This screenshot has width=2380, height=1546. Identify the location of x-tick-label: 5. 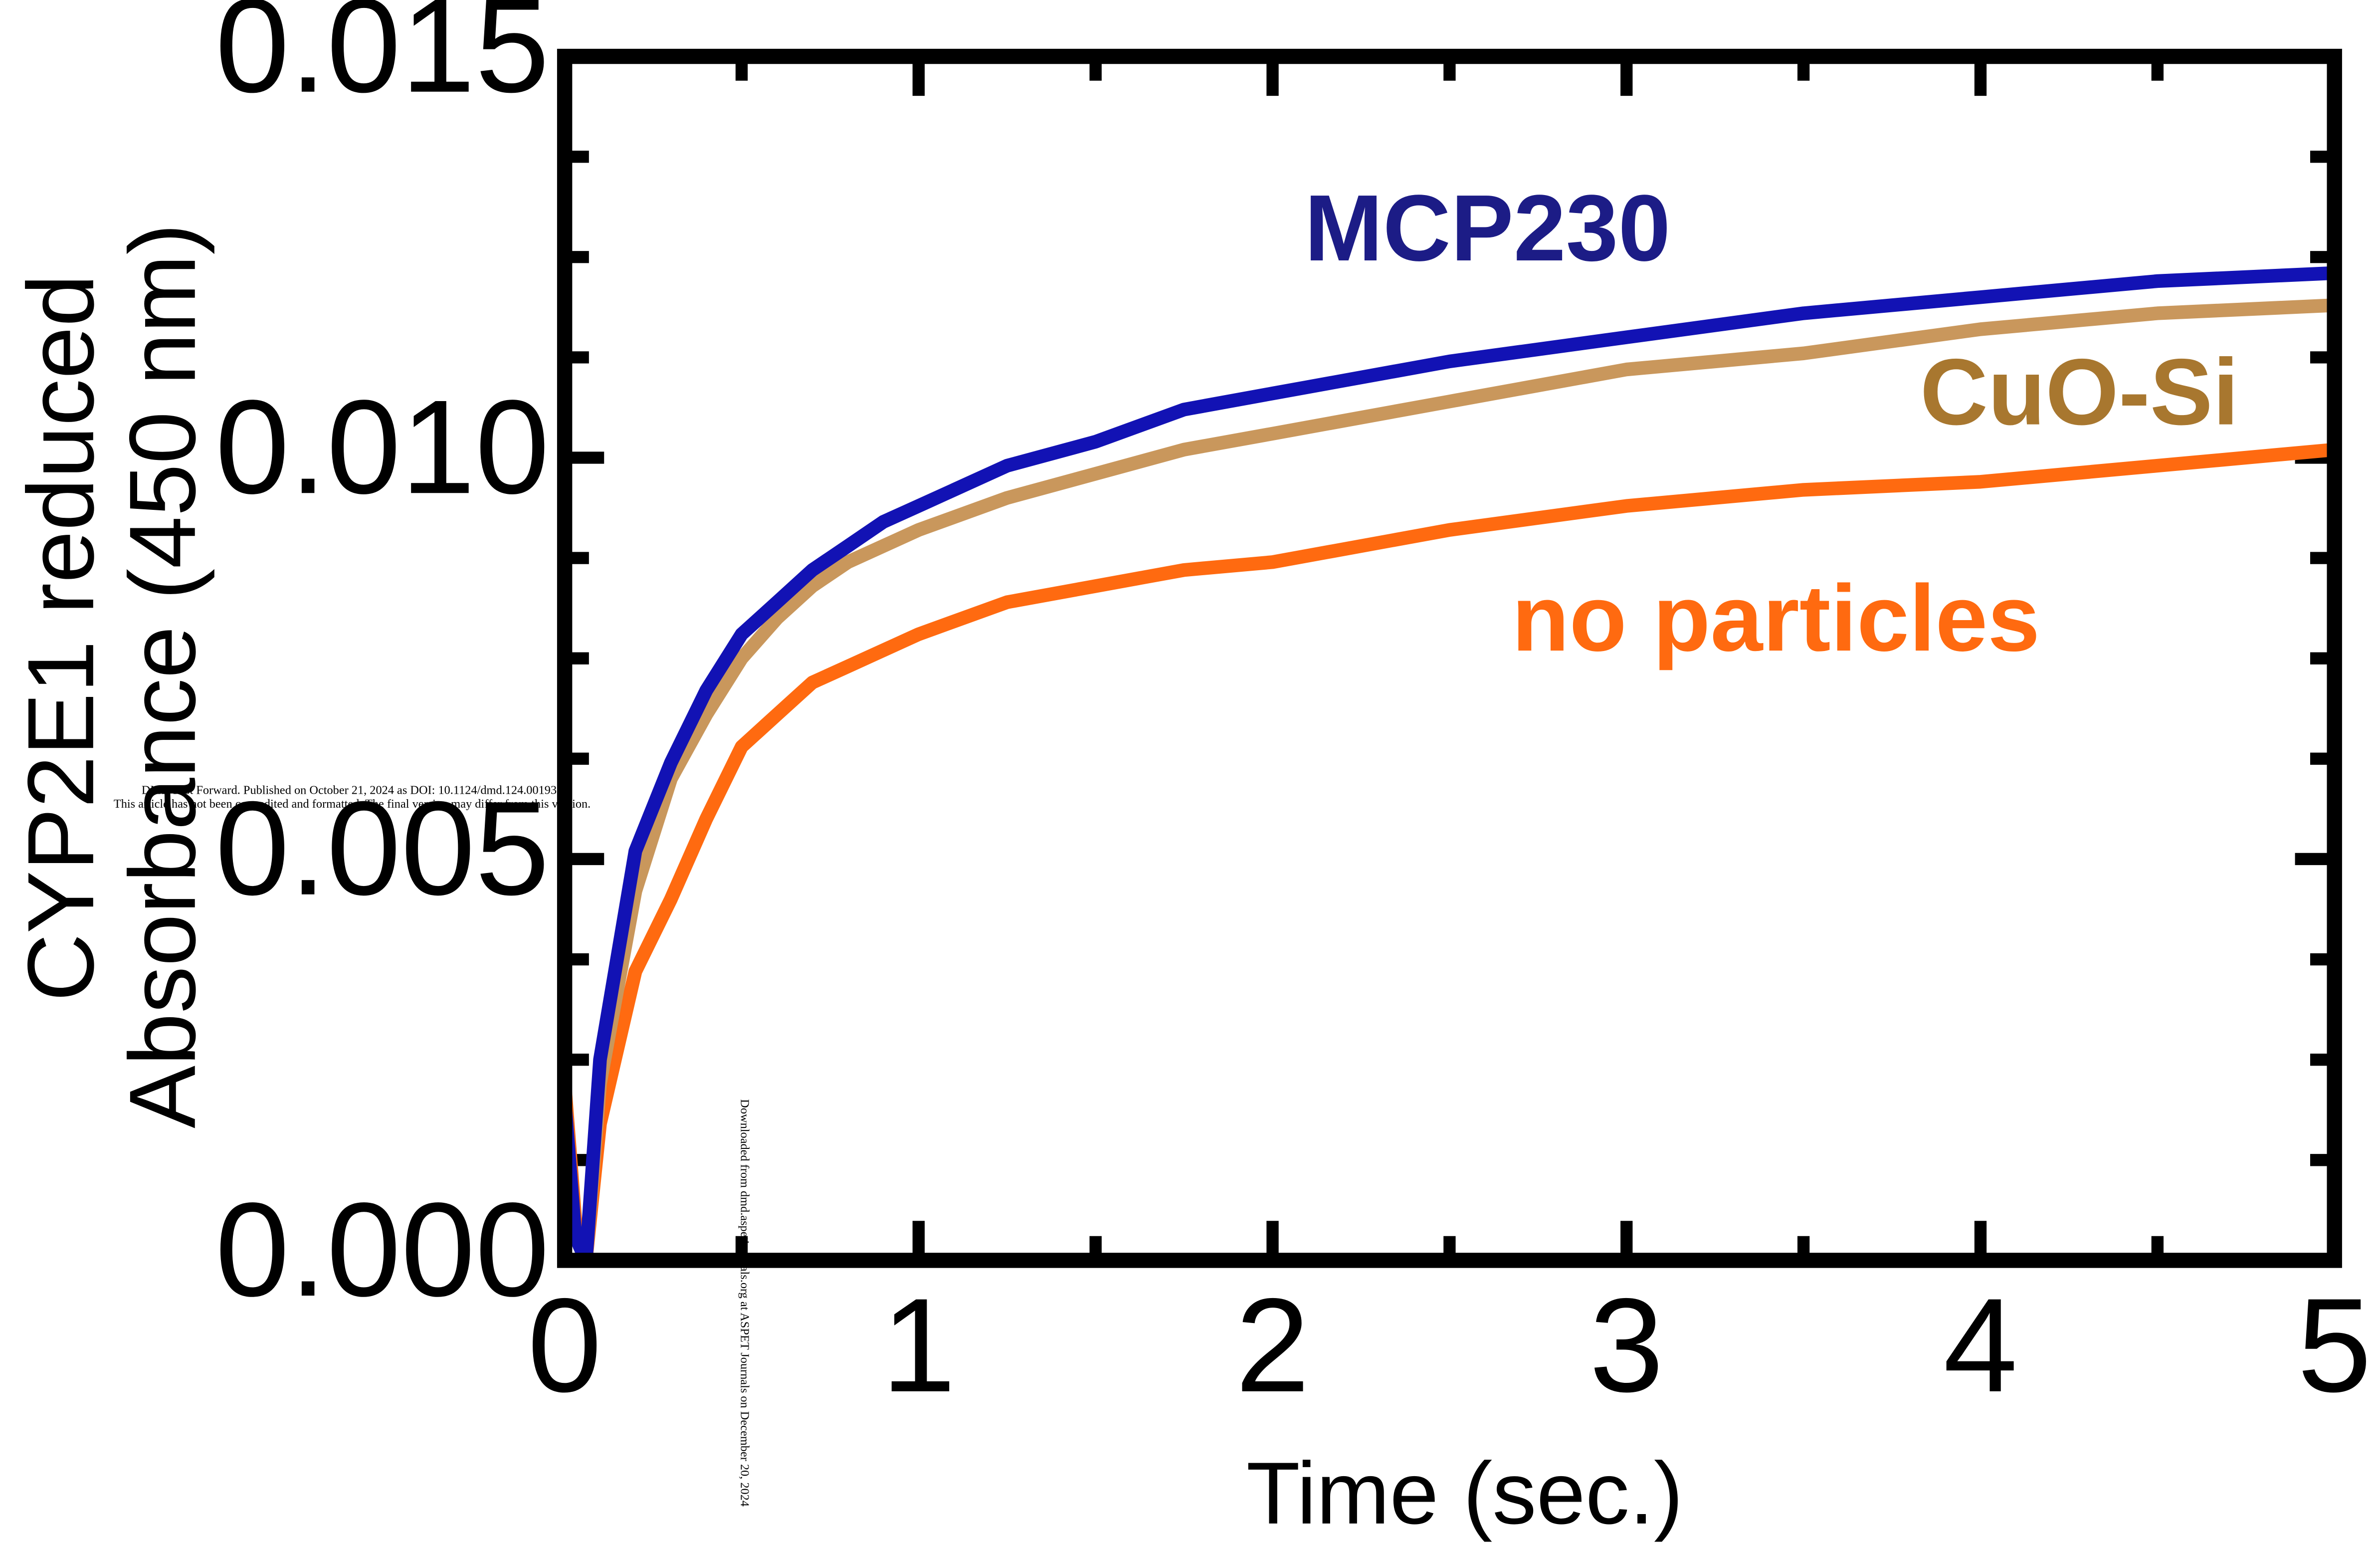
(2334, 1345).